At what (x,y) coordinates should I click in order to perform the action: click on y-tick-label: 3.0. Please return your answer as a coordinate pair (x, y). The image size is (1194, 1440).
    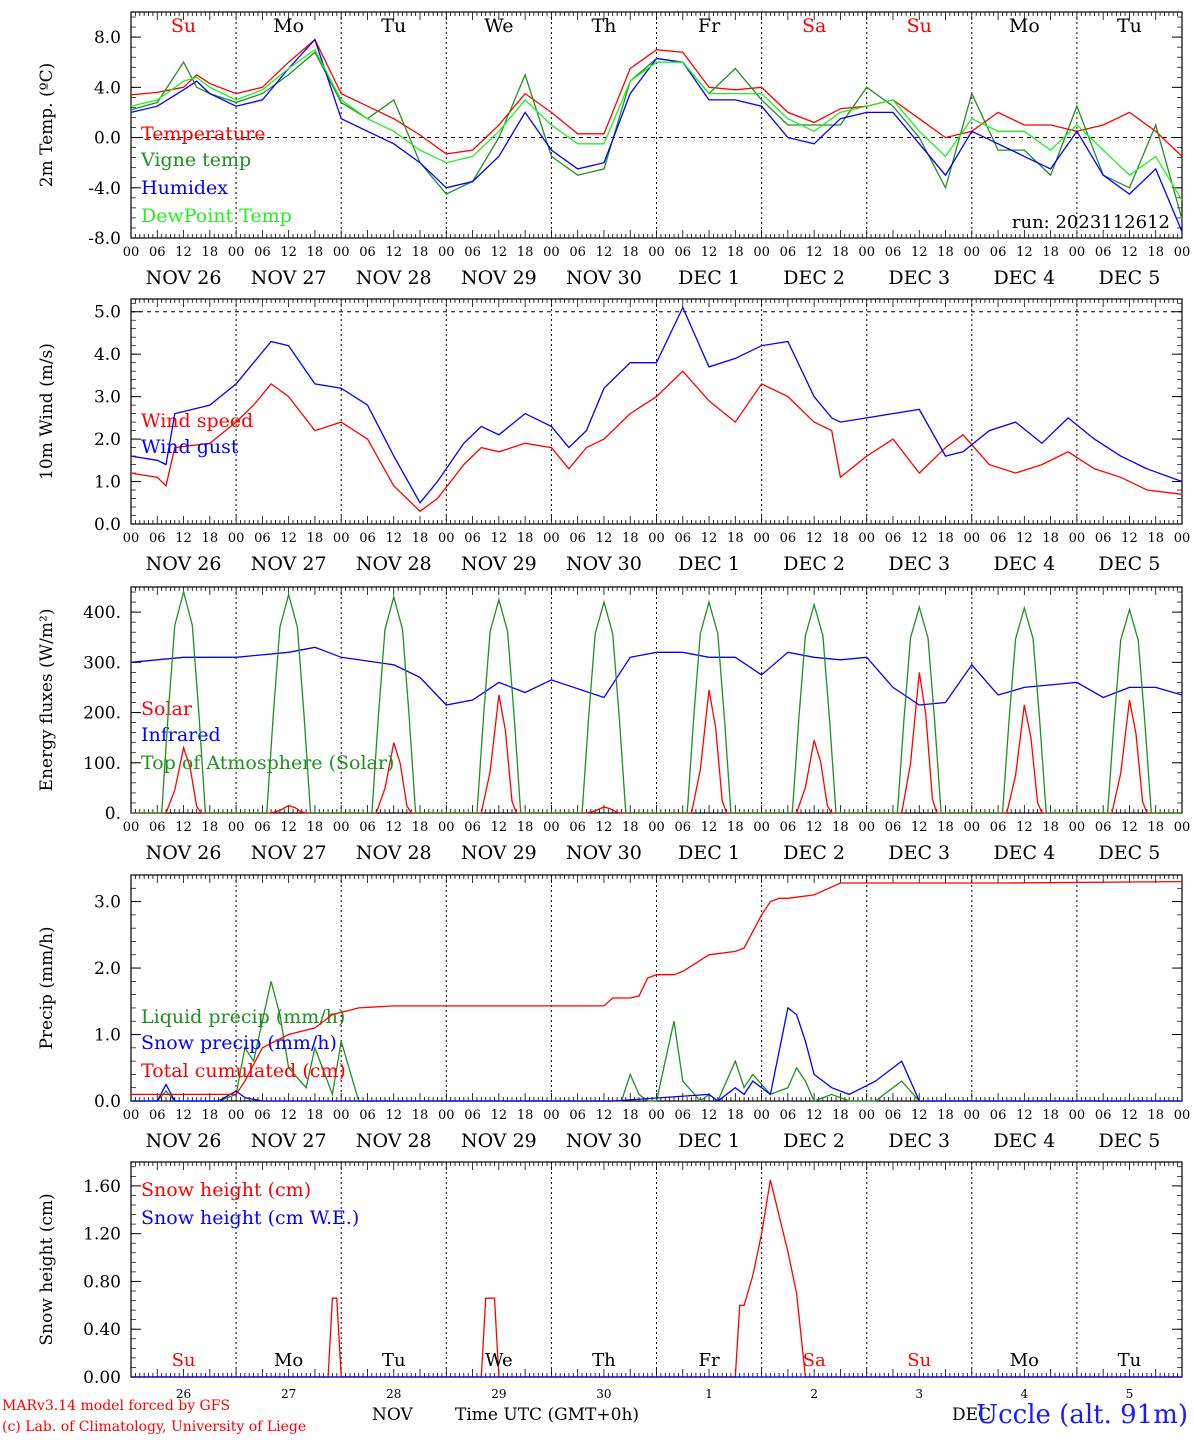
    Looking at the image, I should click on (107, 903).